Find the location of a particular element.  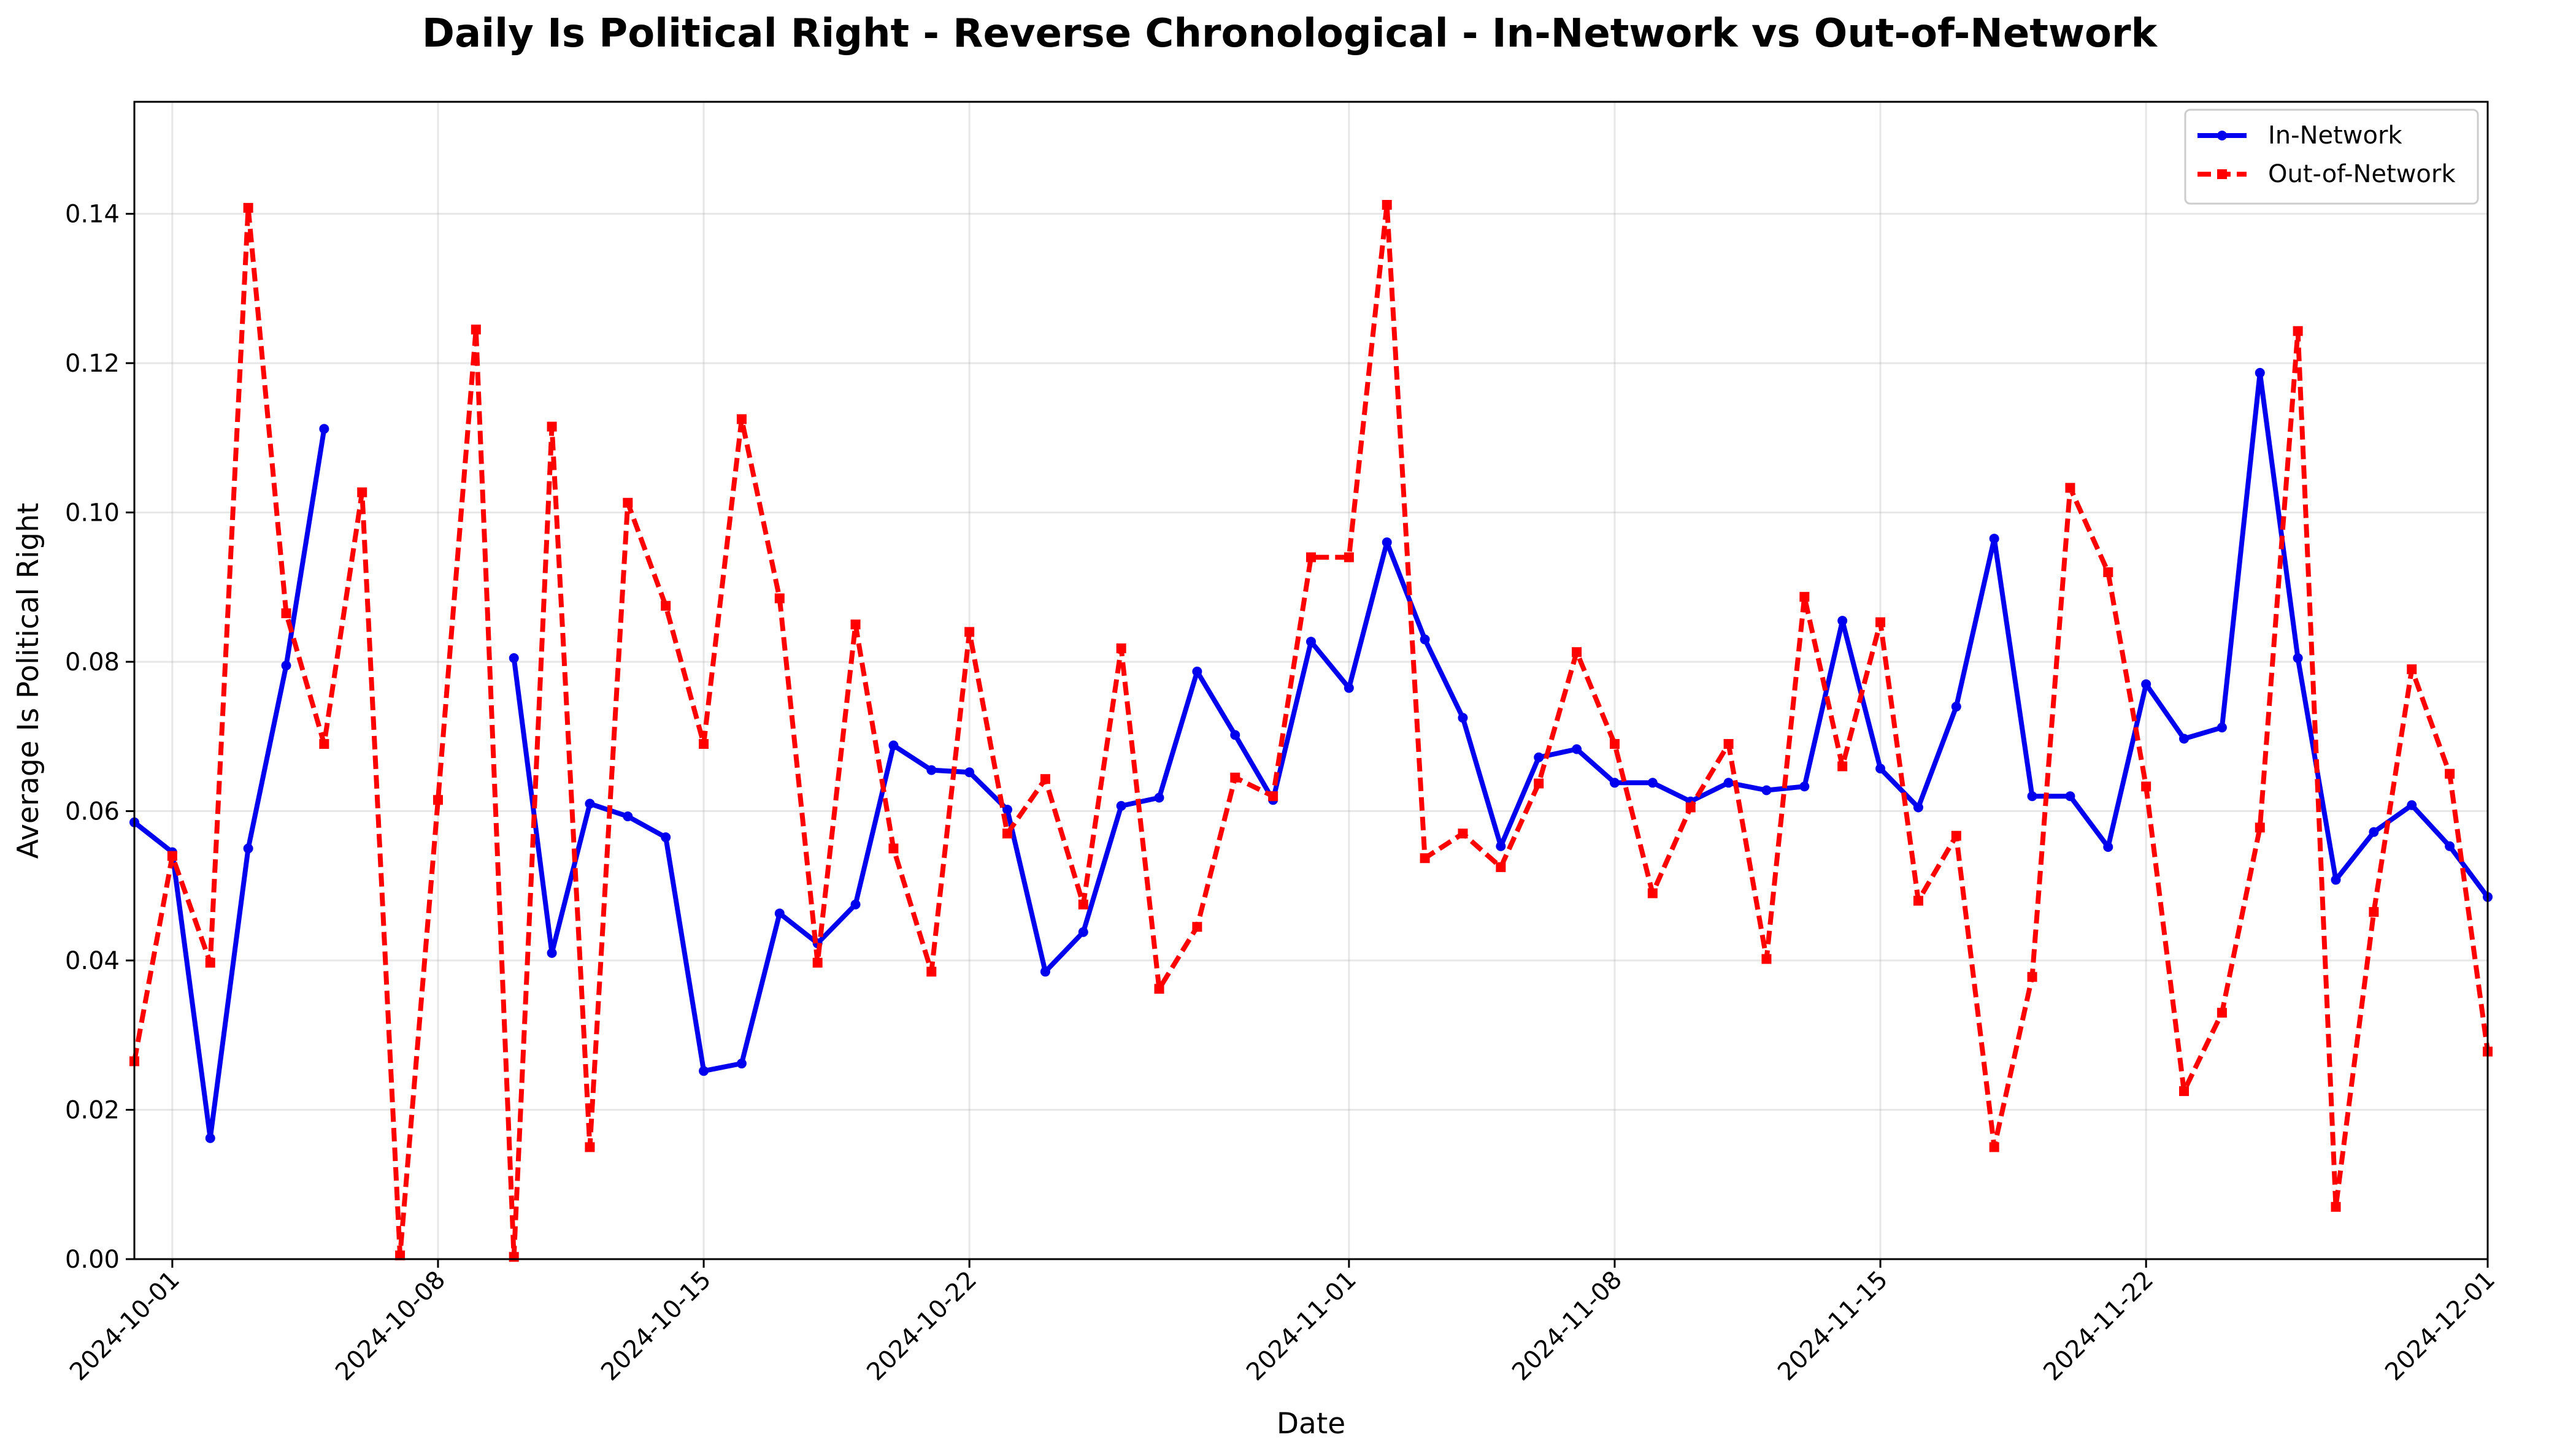

y-tick-label: 0.06 is located at coordinates (92, 812).